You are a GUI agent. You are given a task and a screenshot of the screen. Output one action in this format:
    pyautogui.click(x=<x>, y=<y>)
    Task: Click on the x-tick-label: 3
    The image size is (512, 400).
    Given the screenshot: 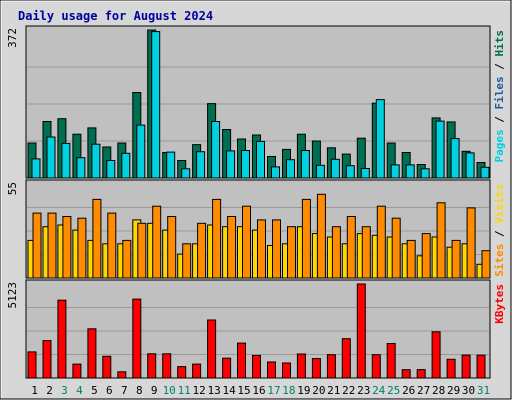 What is the action you would take?
    pyautogui.click(x=64, y=390)
    